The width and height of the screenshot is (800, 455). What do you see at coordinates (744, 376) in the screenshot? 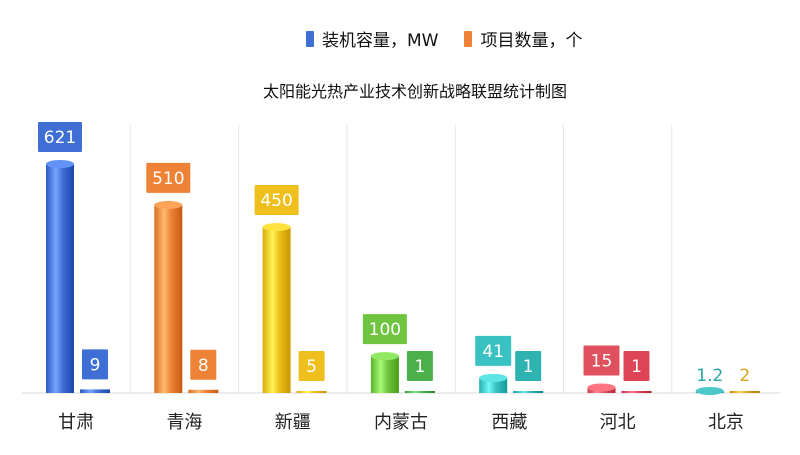
I see `data-label-count: 2` at bounding box center [744, 376].